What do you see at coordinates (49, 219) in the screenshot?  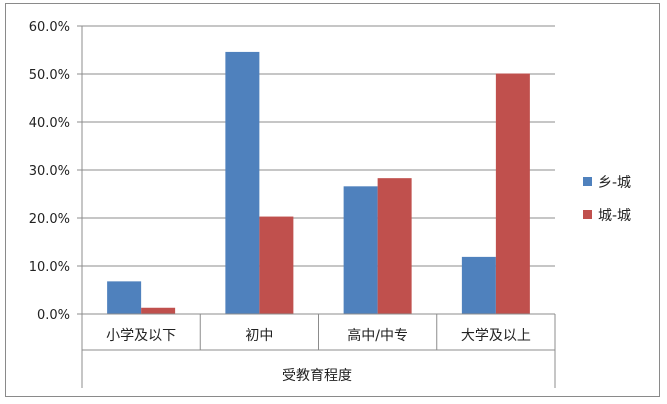 I see `y-tick-label: 20.0%` at bounding box center [49, 219].